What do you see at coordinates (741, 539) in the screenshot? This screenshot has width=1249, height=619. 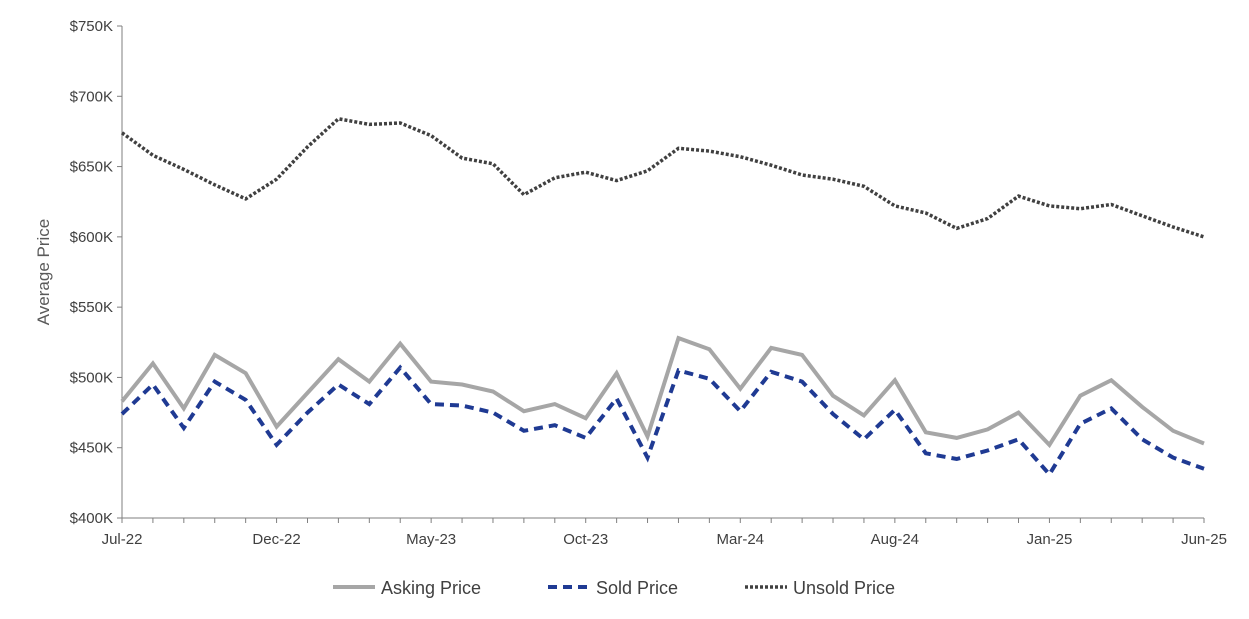 I see `x-tick-label: Mar-24` at bounding box center [741, 539].